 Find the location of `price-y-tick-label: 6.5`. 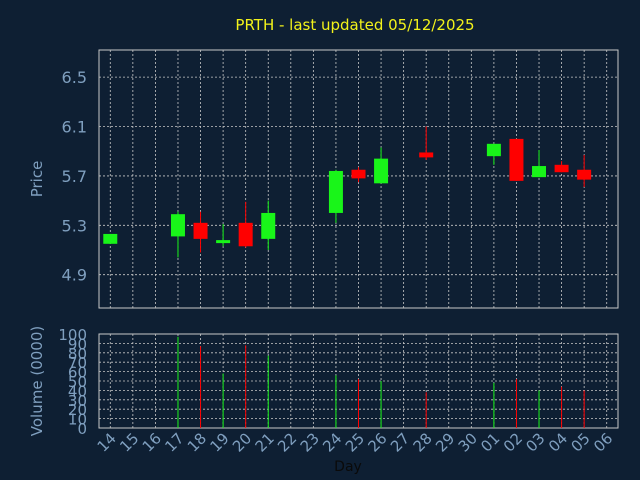

price-y-tick-label: 6.5 is located at coordinates (74, 77).